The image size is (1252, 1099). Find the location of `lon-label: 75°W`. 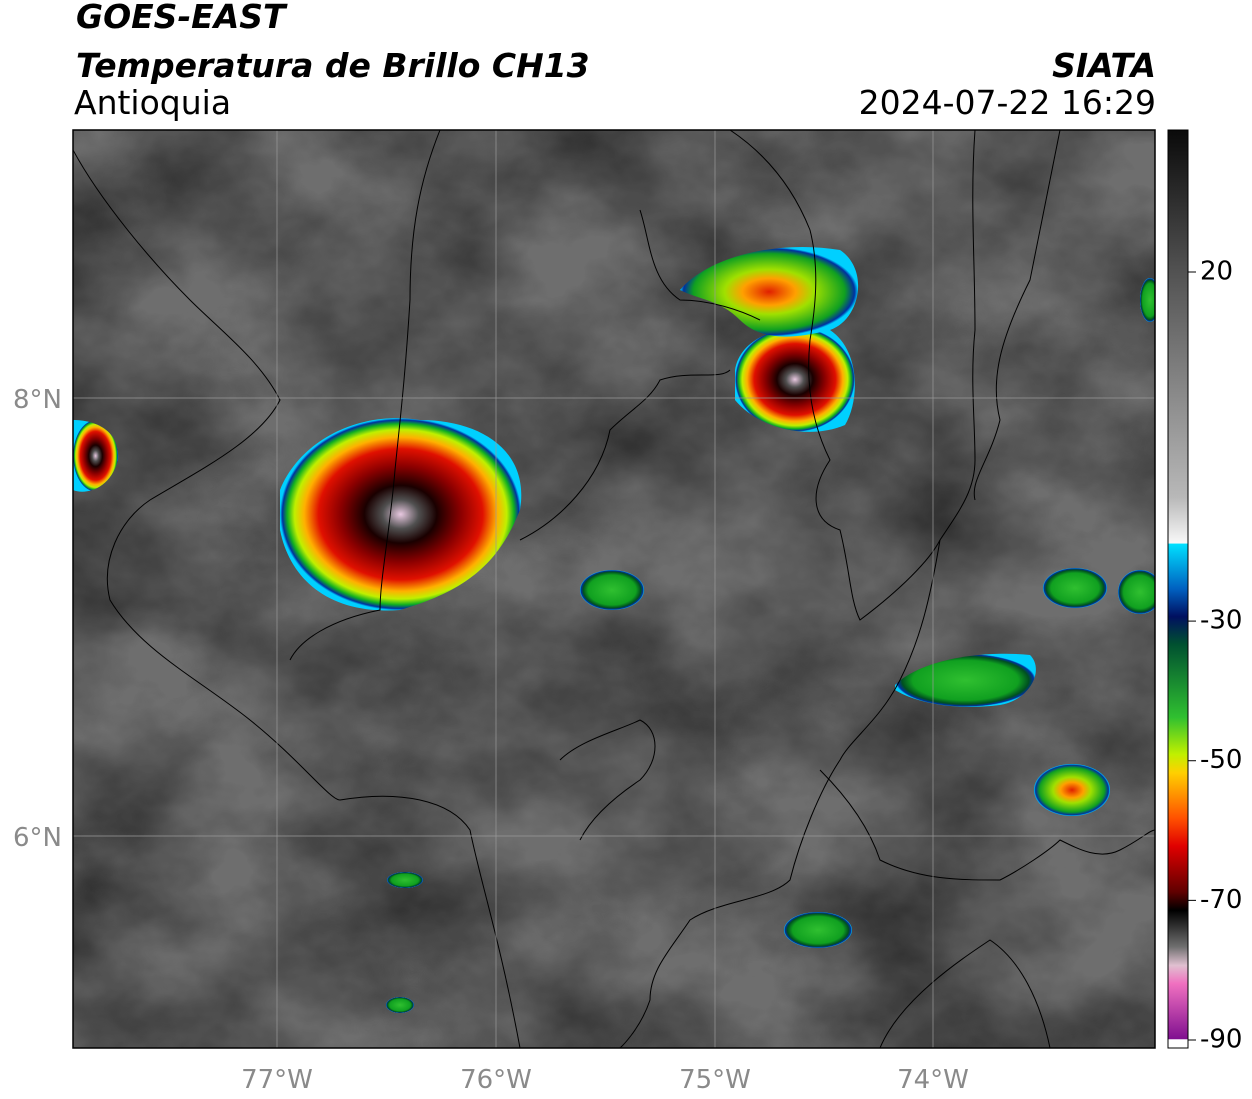

lon-label: 75°W is located at coordinates (715, 1080).